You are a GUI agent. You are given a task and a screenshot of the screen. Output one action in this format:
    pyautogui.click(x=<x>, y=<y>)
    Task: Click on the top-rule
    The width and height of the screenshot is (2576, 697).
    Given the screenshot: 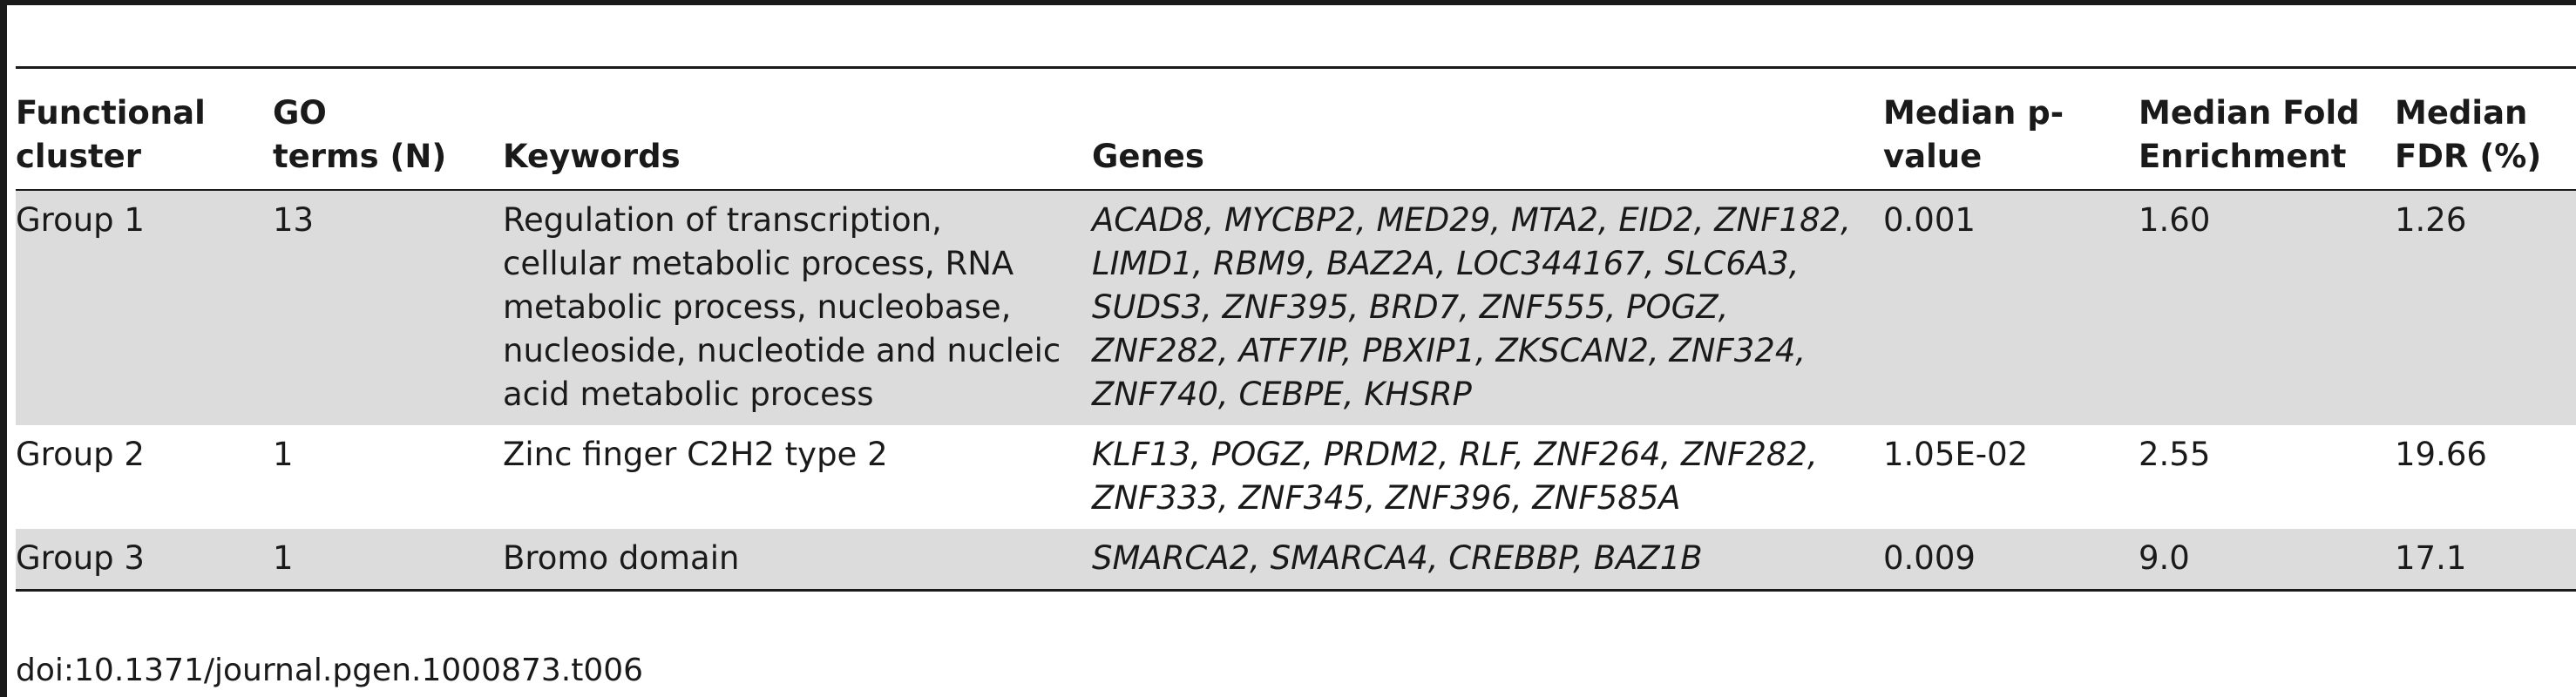 What is the action you would take?
    pyautogui.click(x=1288, y=2)
    